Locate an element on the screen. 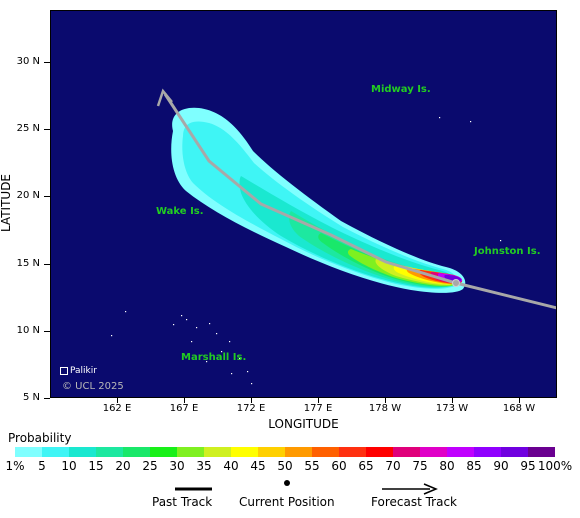  legend-forecast-track: Forecast Track is located at coordinates (414, 502).